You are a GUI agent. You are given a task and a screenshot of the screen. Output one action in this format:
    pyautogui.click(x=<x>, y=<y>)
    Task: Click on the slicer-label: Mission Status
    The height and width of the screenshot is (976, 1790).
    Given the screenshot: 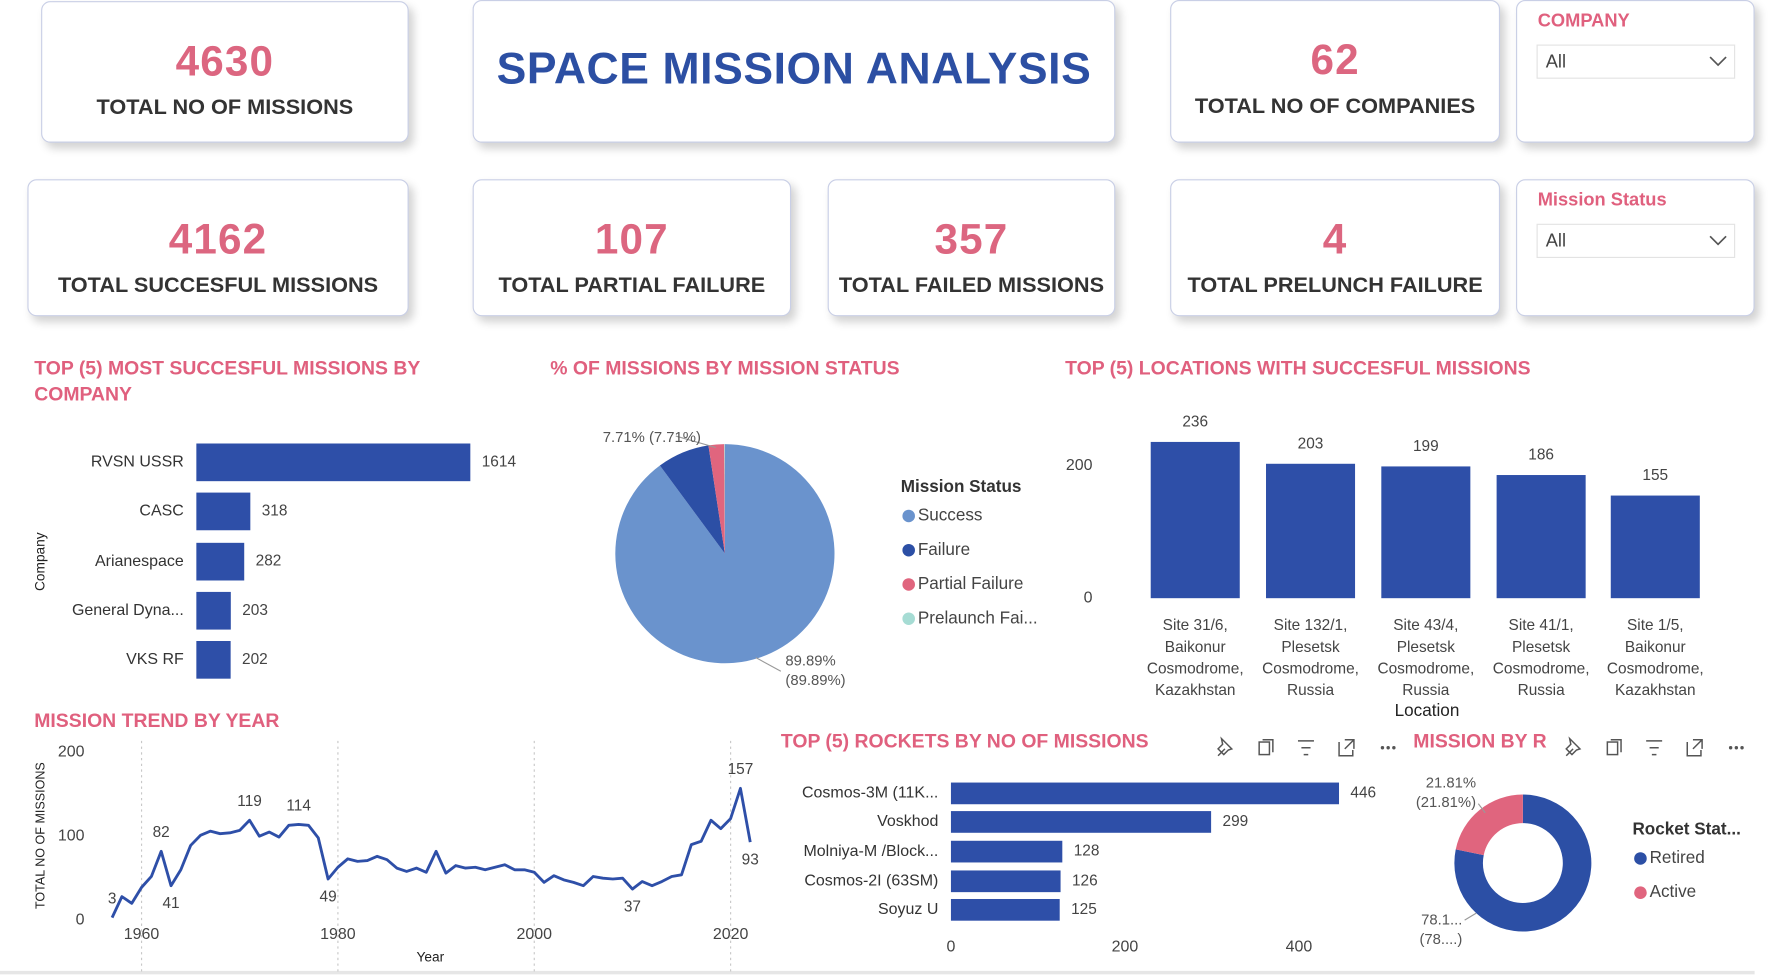 What is the action you would take?
    pyautogui.click(x=1602, y=200)
    